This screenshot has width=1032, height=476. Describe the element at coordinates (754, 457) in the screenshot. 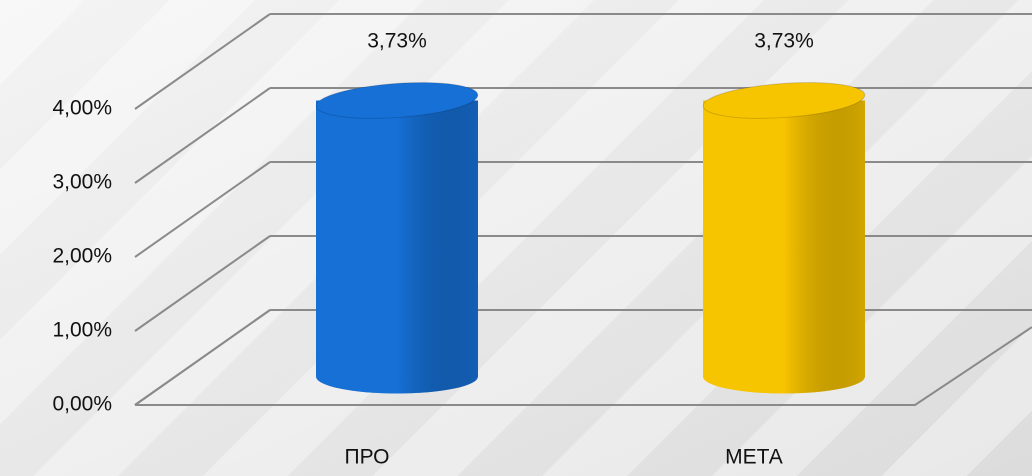

I see `x-tick-label: МЕТА` at that location.